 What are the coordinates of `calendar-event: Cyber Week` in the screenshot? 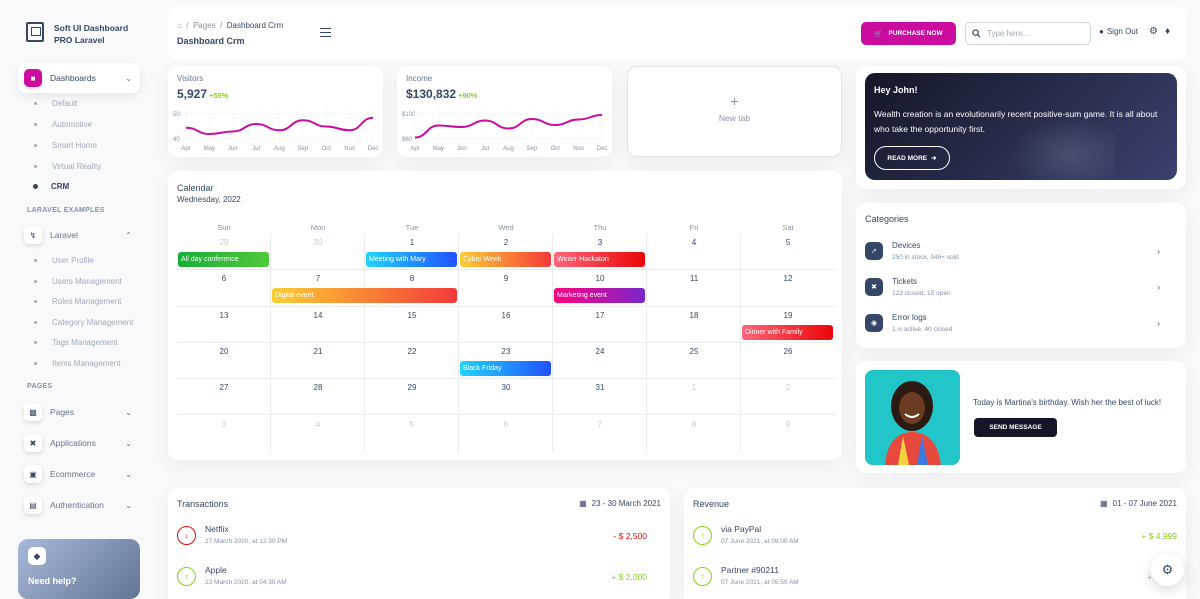 It's located at (505, 259).